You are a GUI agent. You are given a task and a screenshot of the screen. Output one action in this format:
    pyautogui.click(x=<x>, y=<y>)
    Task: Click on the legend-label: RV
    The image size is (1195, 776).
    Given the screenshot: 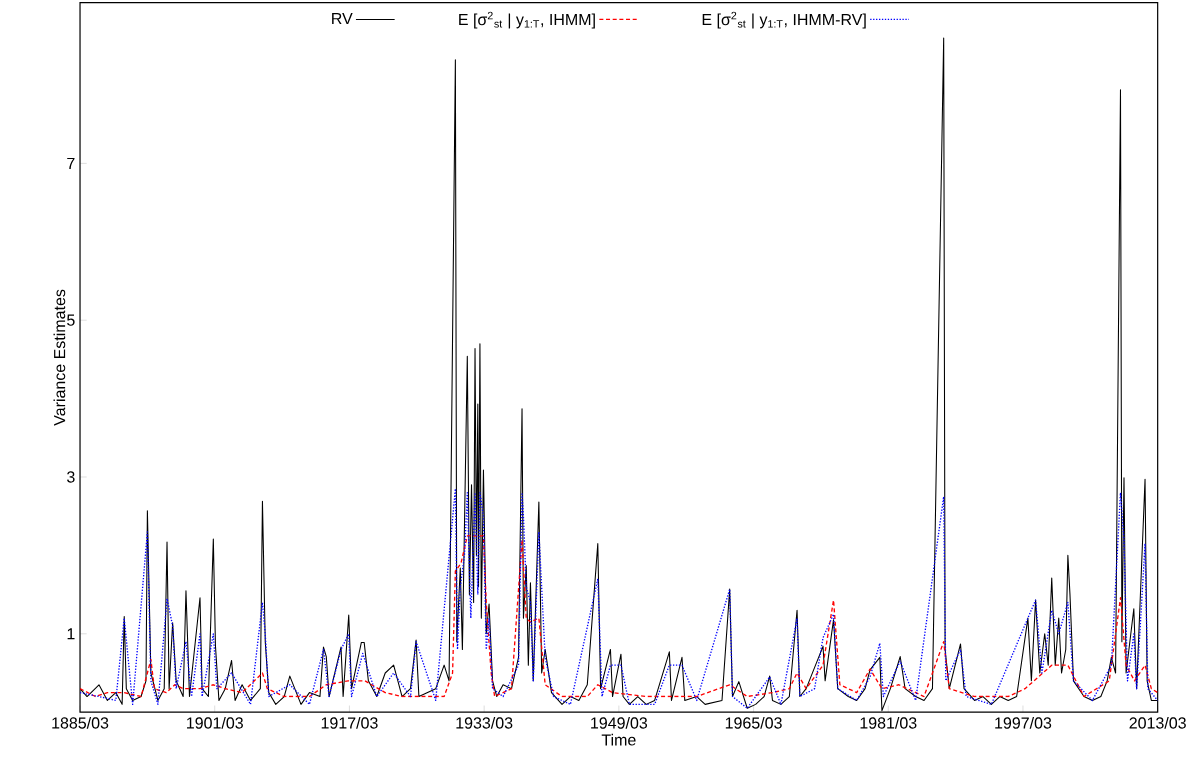 What is the action you would take?
    pyautogui.click(x=342, y=18)
    